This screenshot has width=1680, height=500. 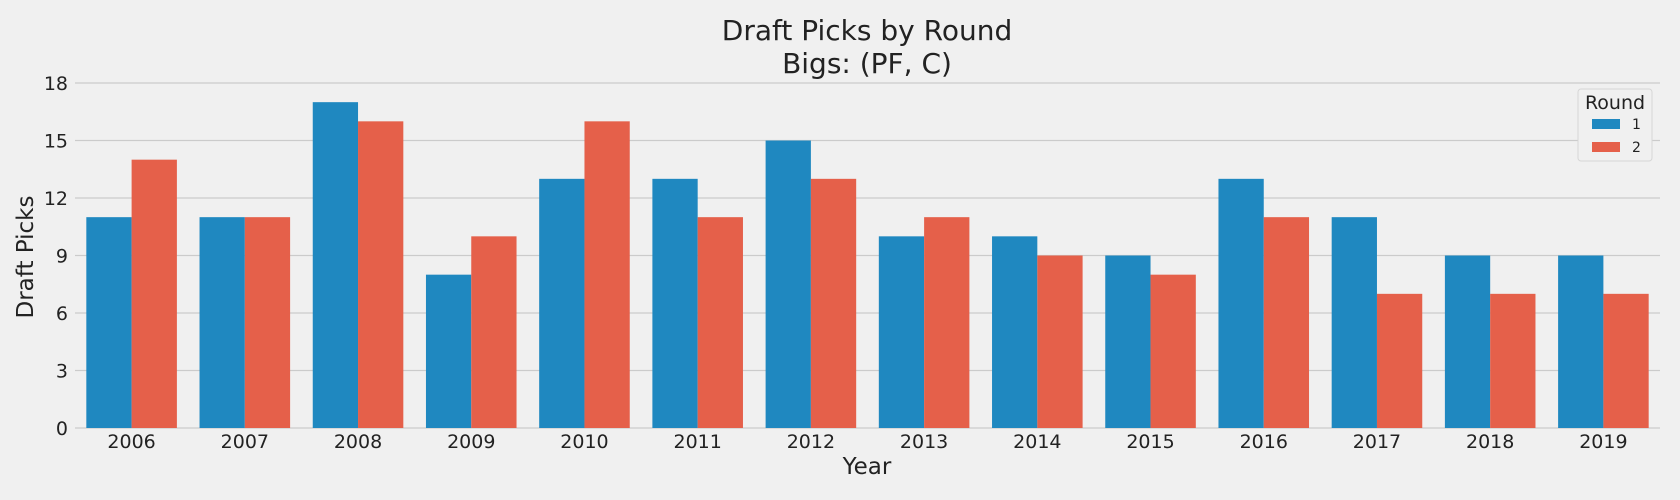 What do you see at coordinates (62, 314) in the screenshot?
I see `y-tick-label: 6` at bounding box center [62, 314].